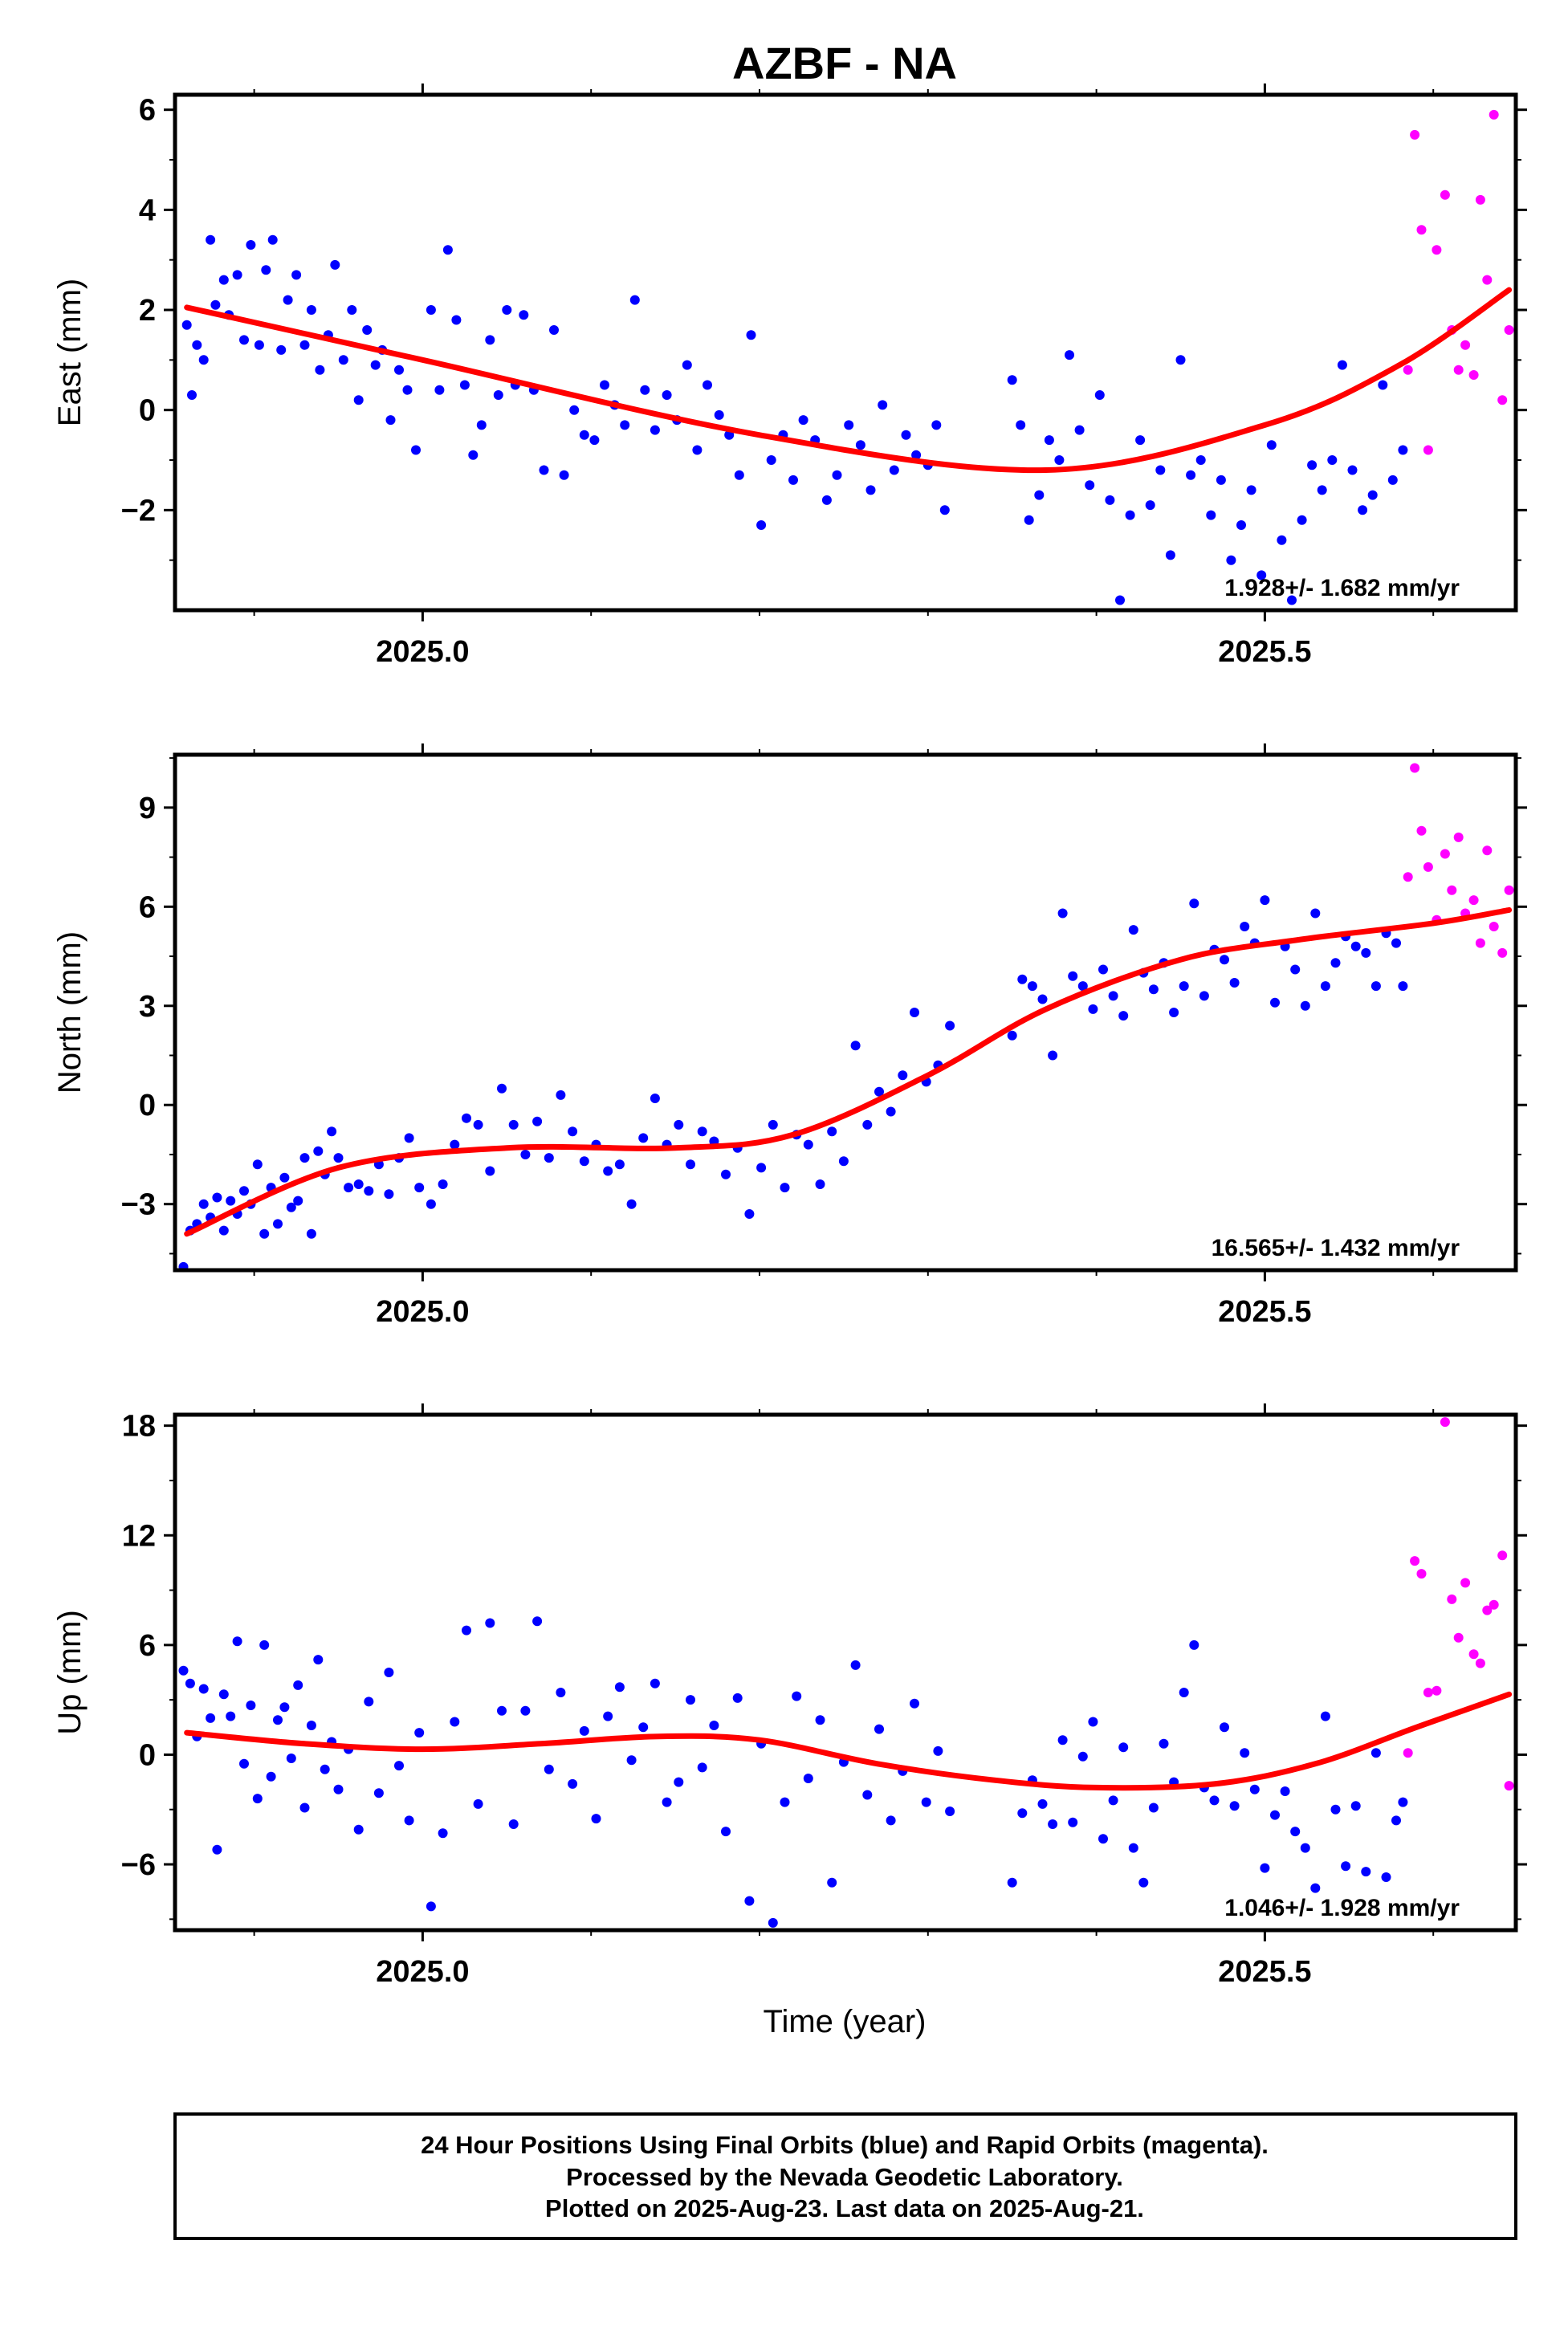 This screenshot has width=1568, height=2330. What do you see at coordinates (147, 1105) in the screenshot?
I see `north-y-tick-label: 0` at bounding box center [147, 1105].